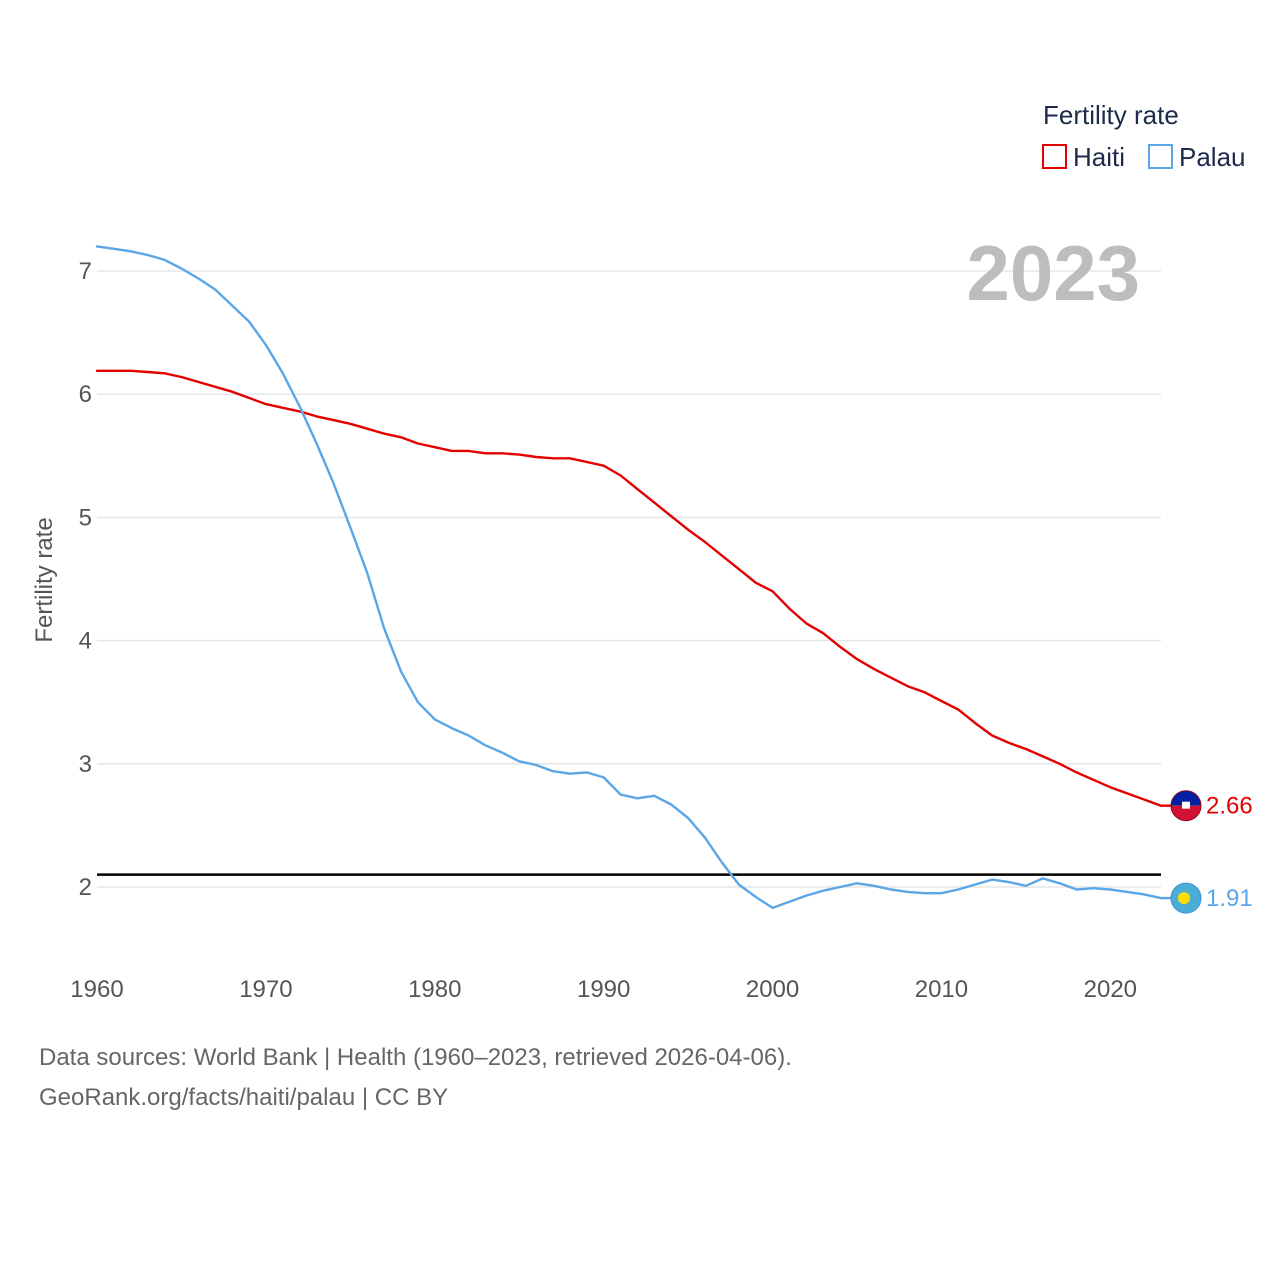 The width and height of the screenshot is (1280, 1280). I want to click on haiti-flag-rim, so click(1186, 806).